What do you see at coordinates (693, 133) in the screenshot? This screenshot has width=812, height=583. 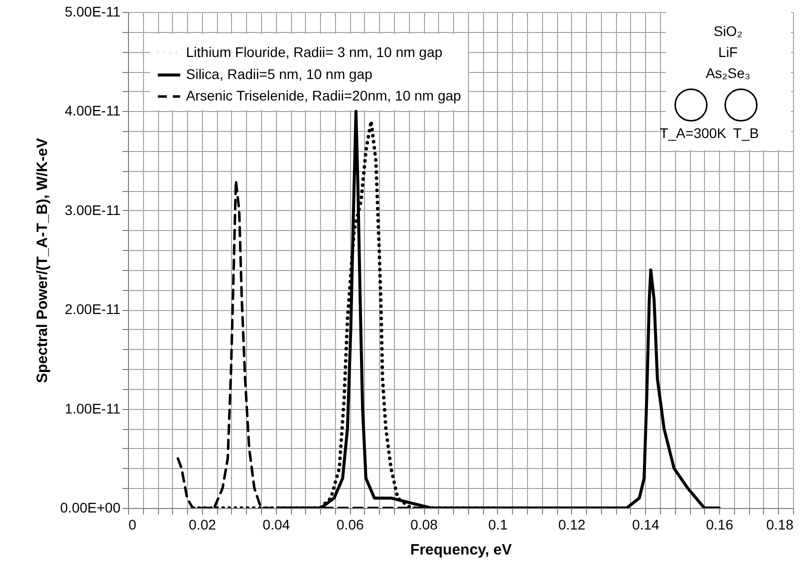 I see `annotation: T_A=300K` at bounding box center [693, 133].